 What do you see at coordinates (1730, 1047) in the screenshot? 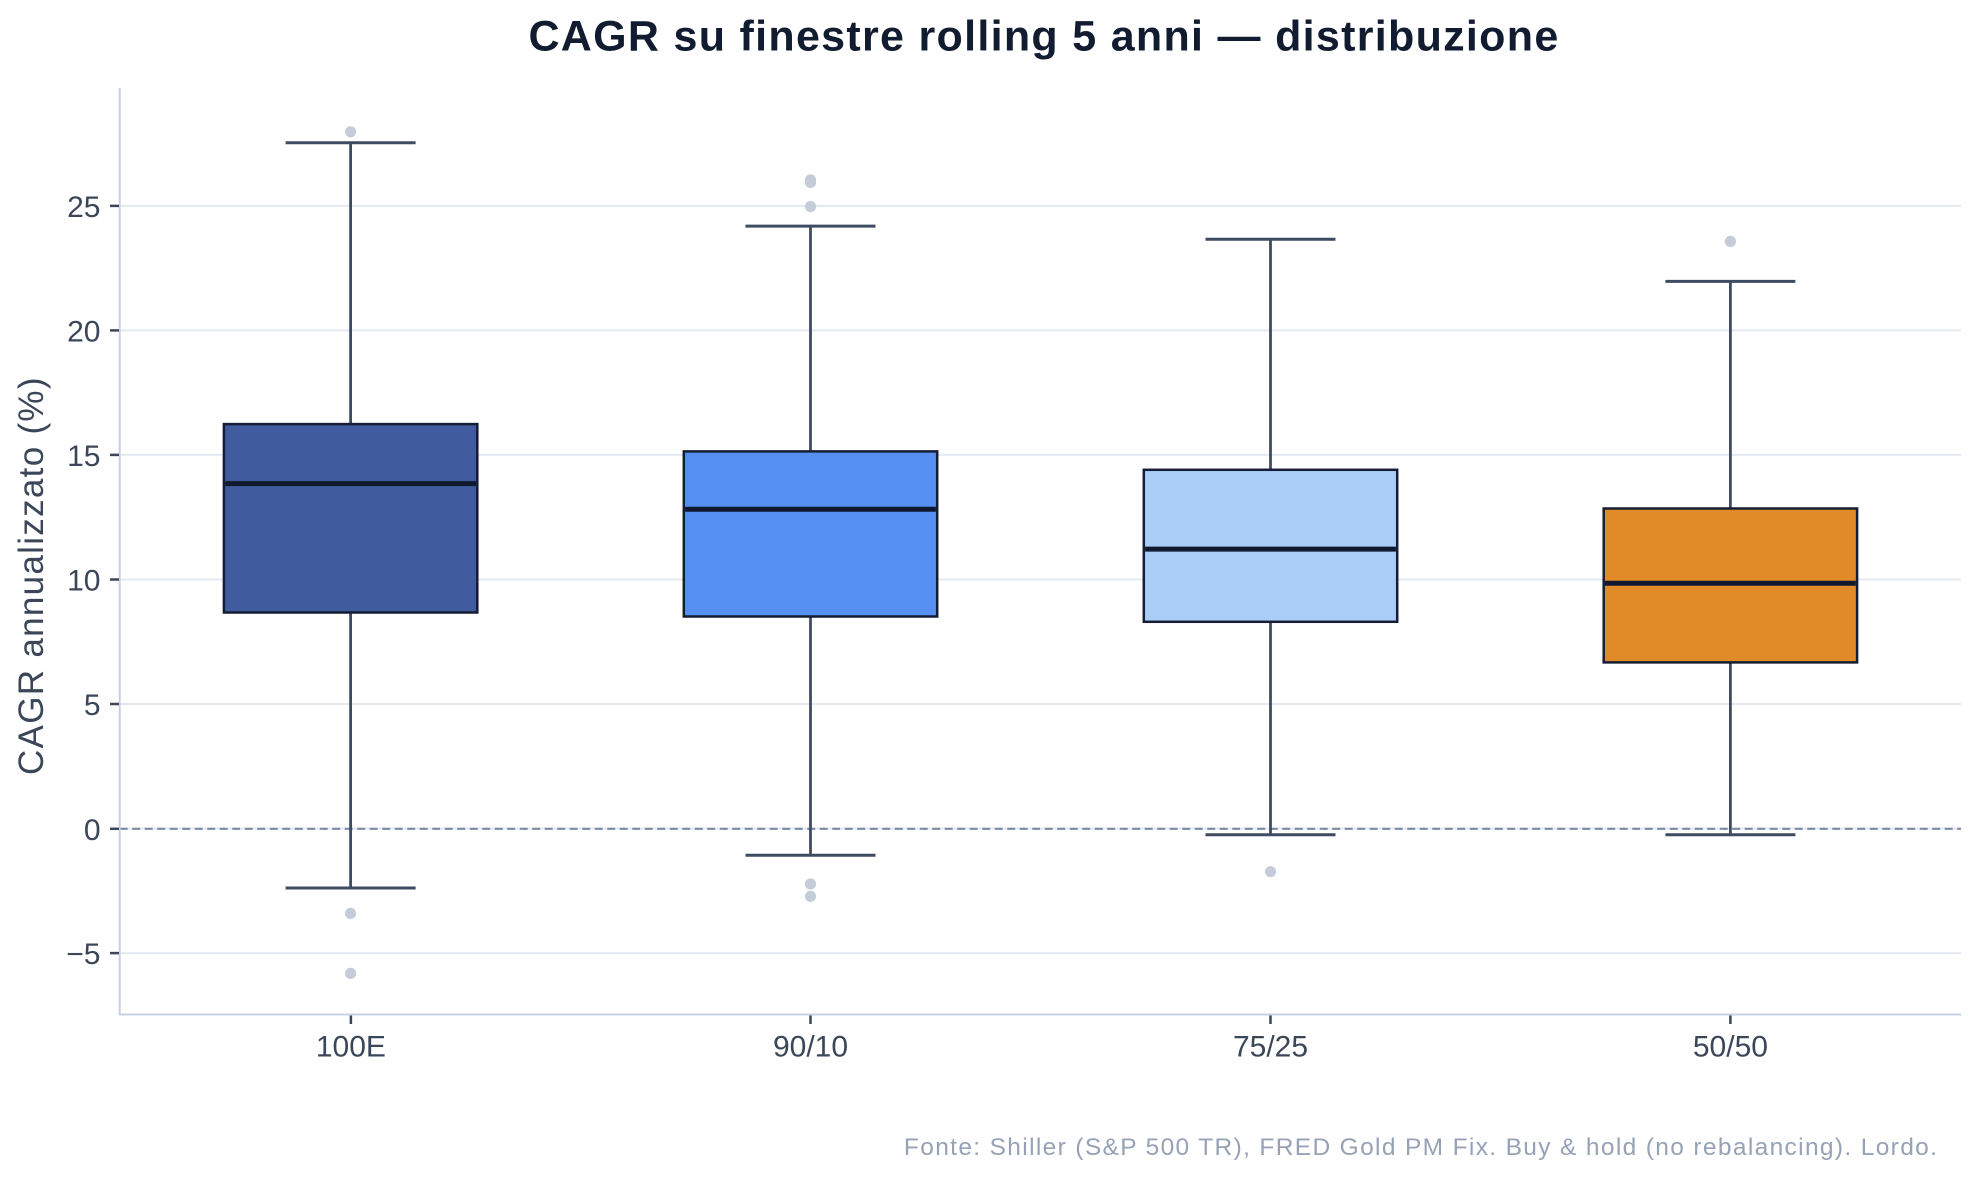
I see `svg-text: 50/50` at bounding box center [1730, 1047].